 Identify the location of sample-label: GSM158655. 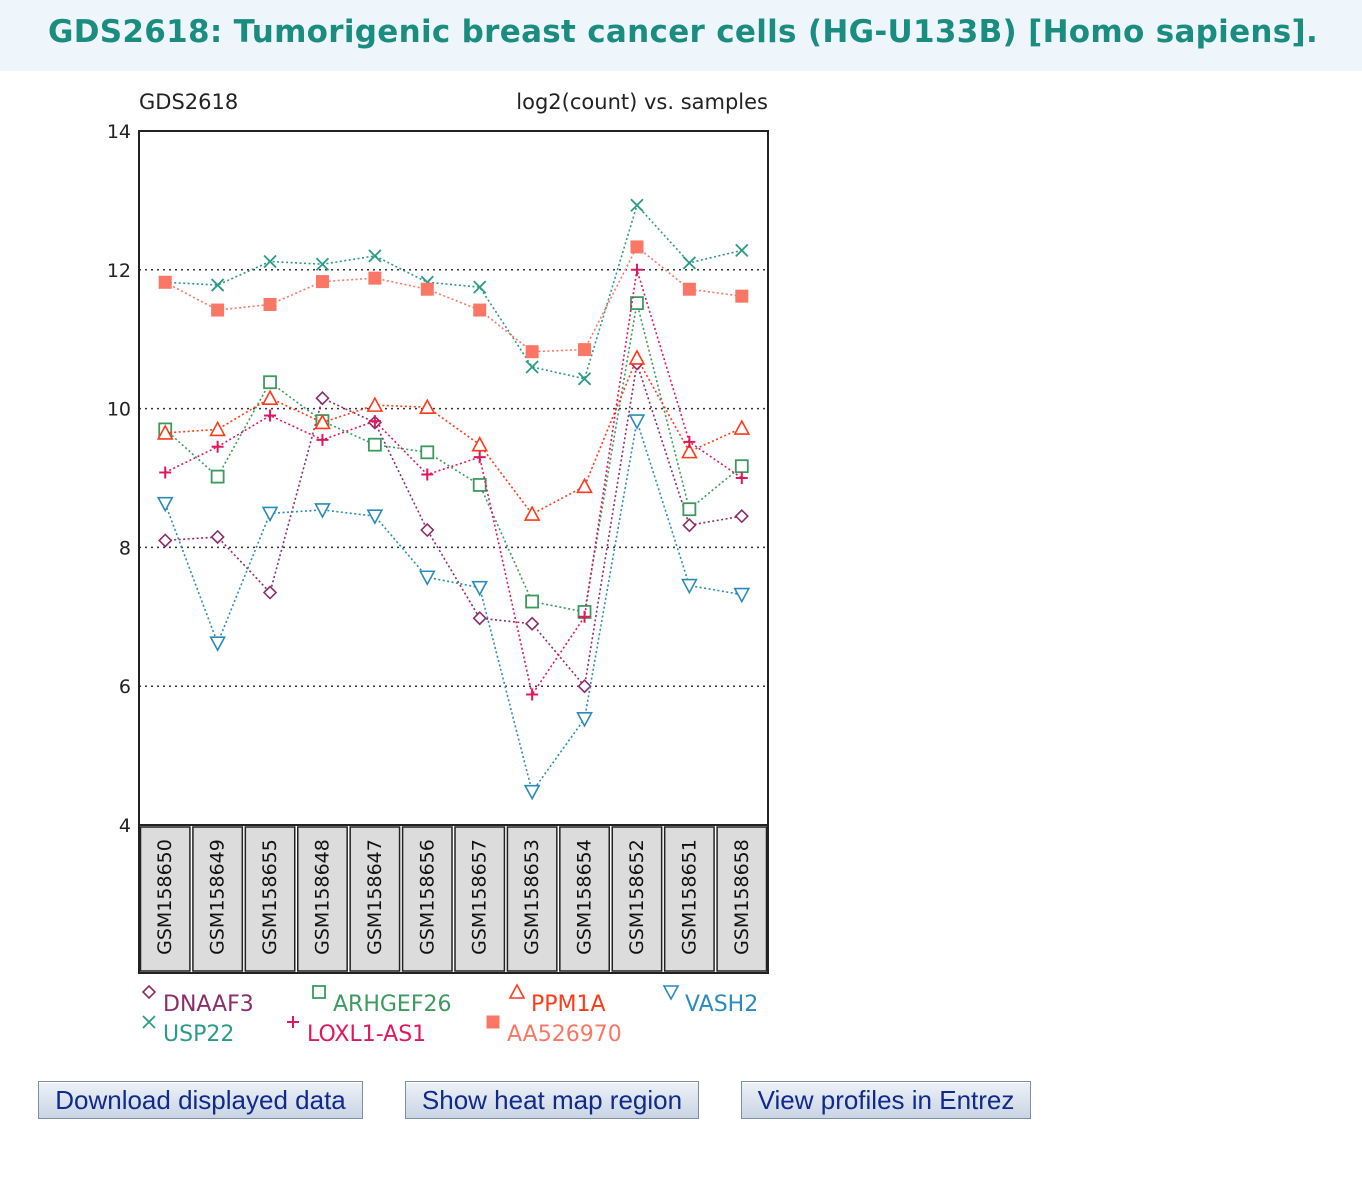
(270, 897).